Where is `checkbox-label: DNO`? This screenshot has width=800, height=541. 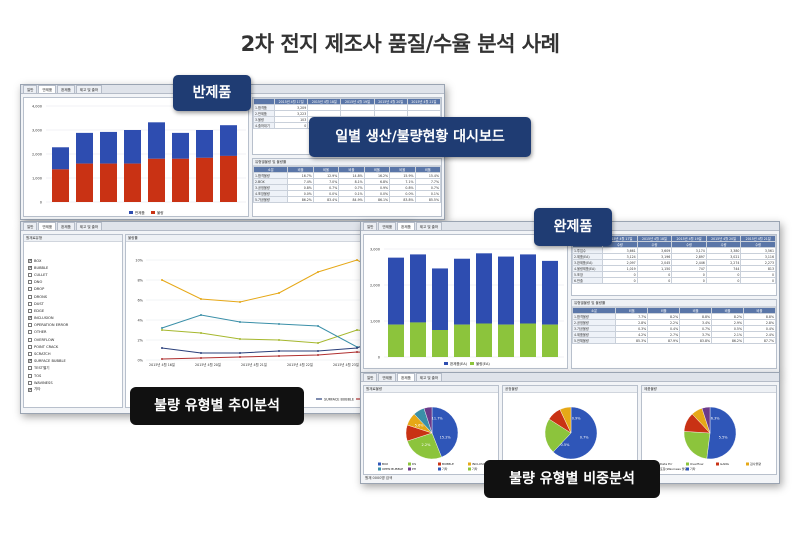
checkbox-label: DNO is located at coordinates (38, 282).